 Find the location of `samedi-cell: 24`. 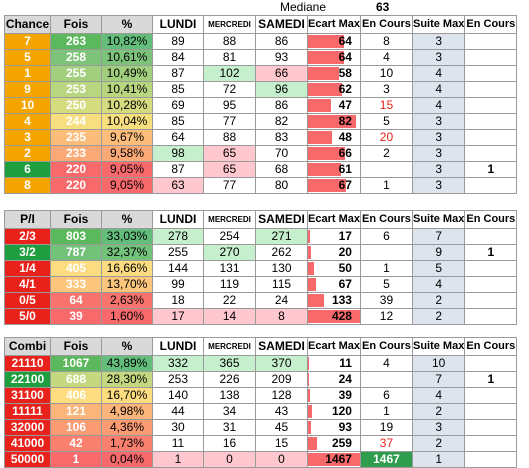

samedi-cell: 24 is located at coordinates (281, 300).